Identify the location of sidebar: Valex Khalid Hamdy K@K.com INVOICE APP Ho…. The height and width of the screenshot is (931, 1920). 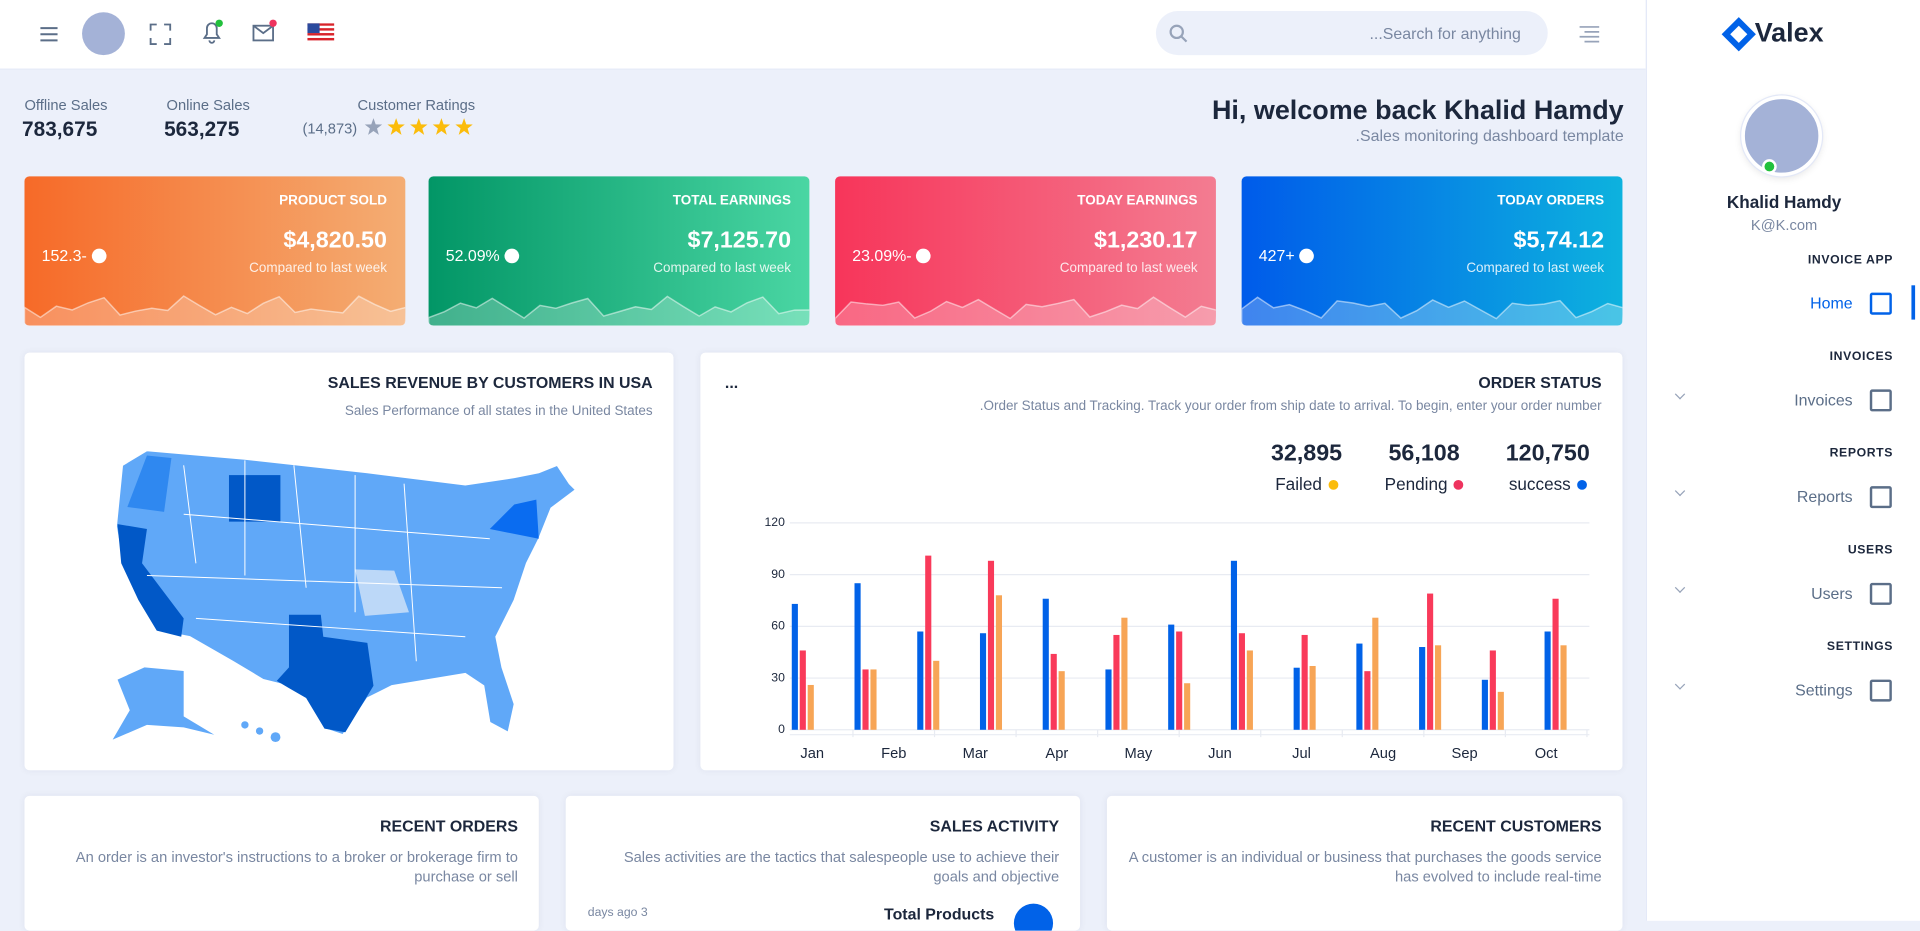
(1782, 460).